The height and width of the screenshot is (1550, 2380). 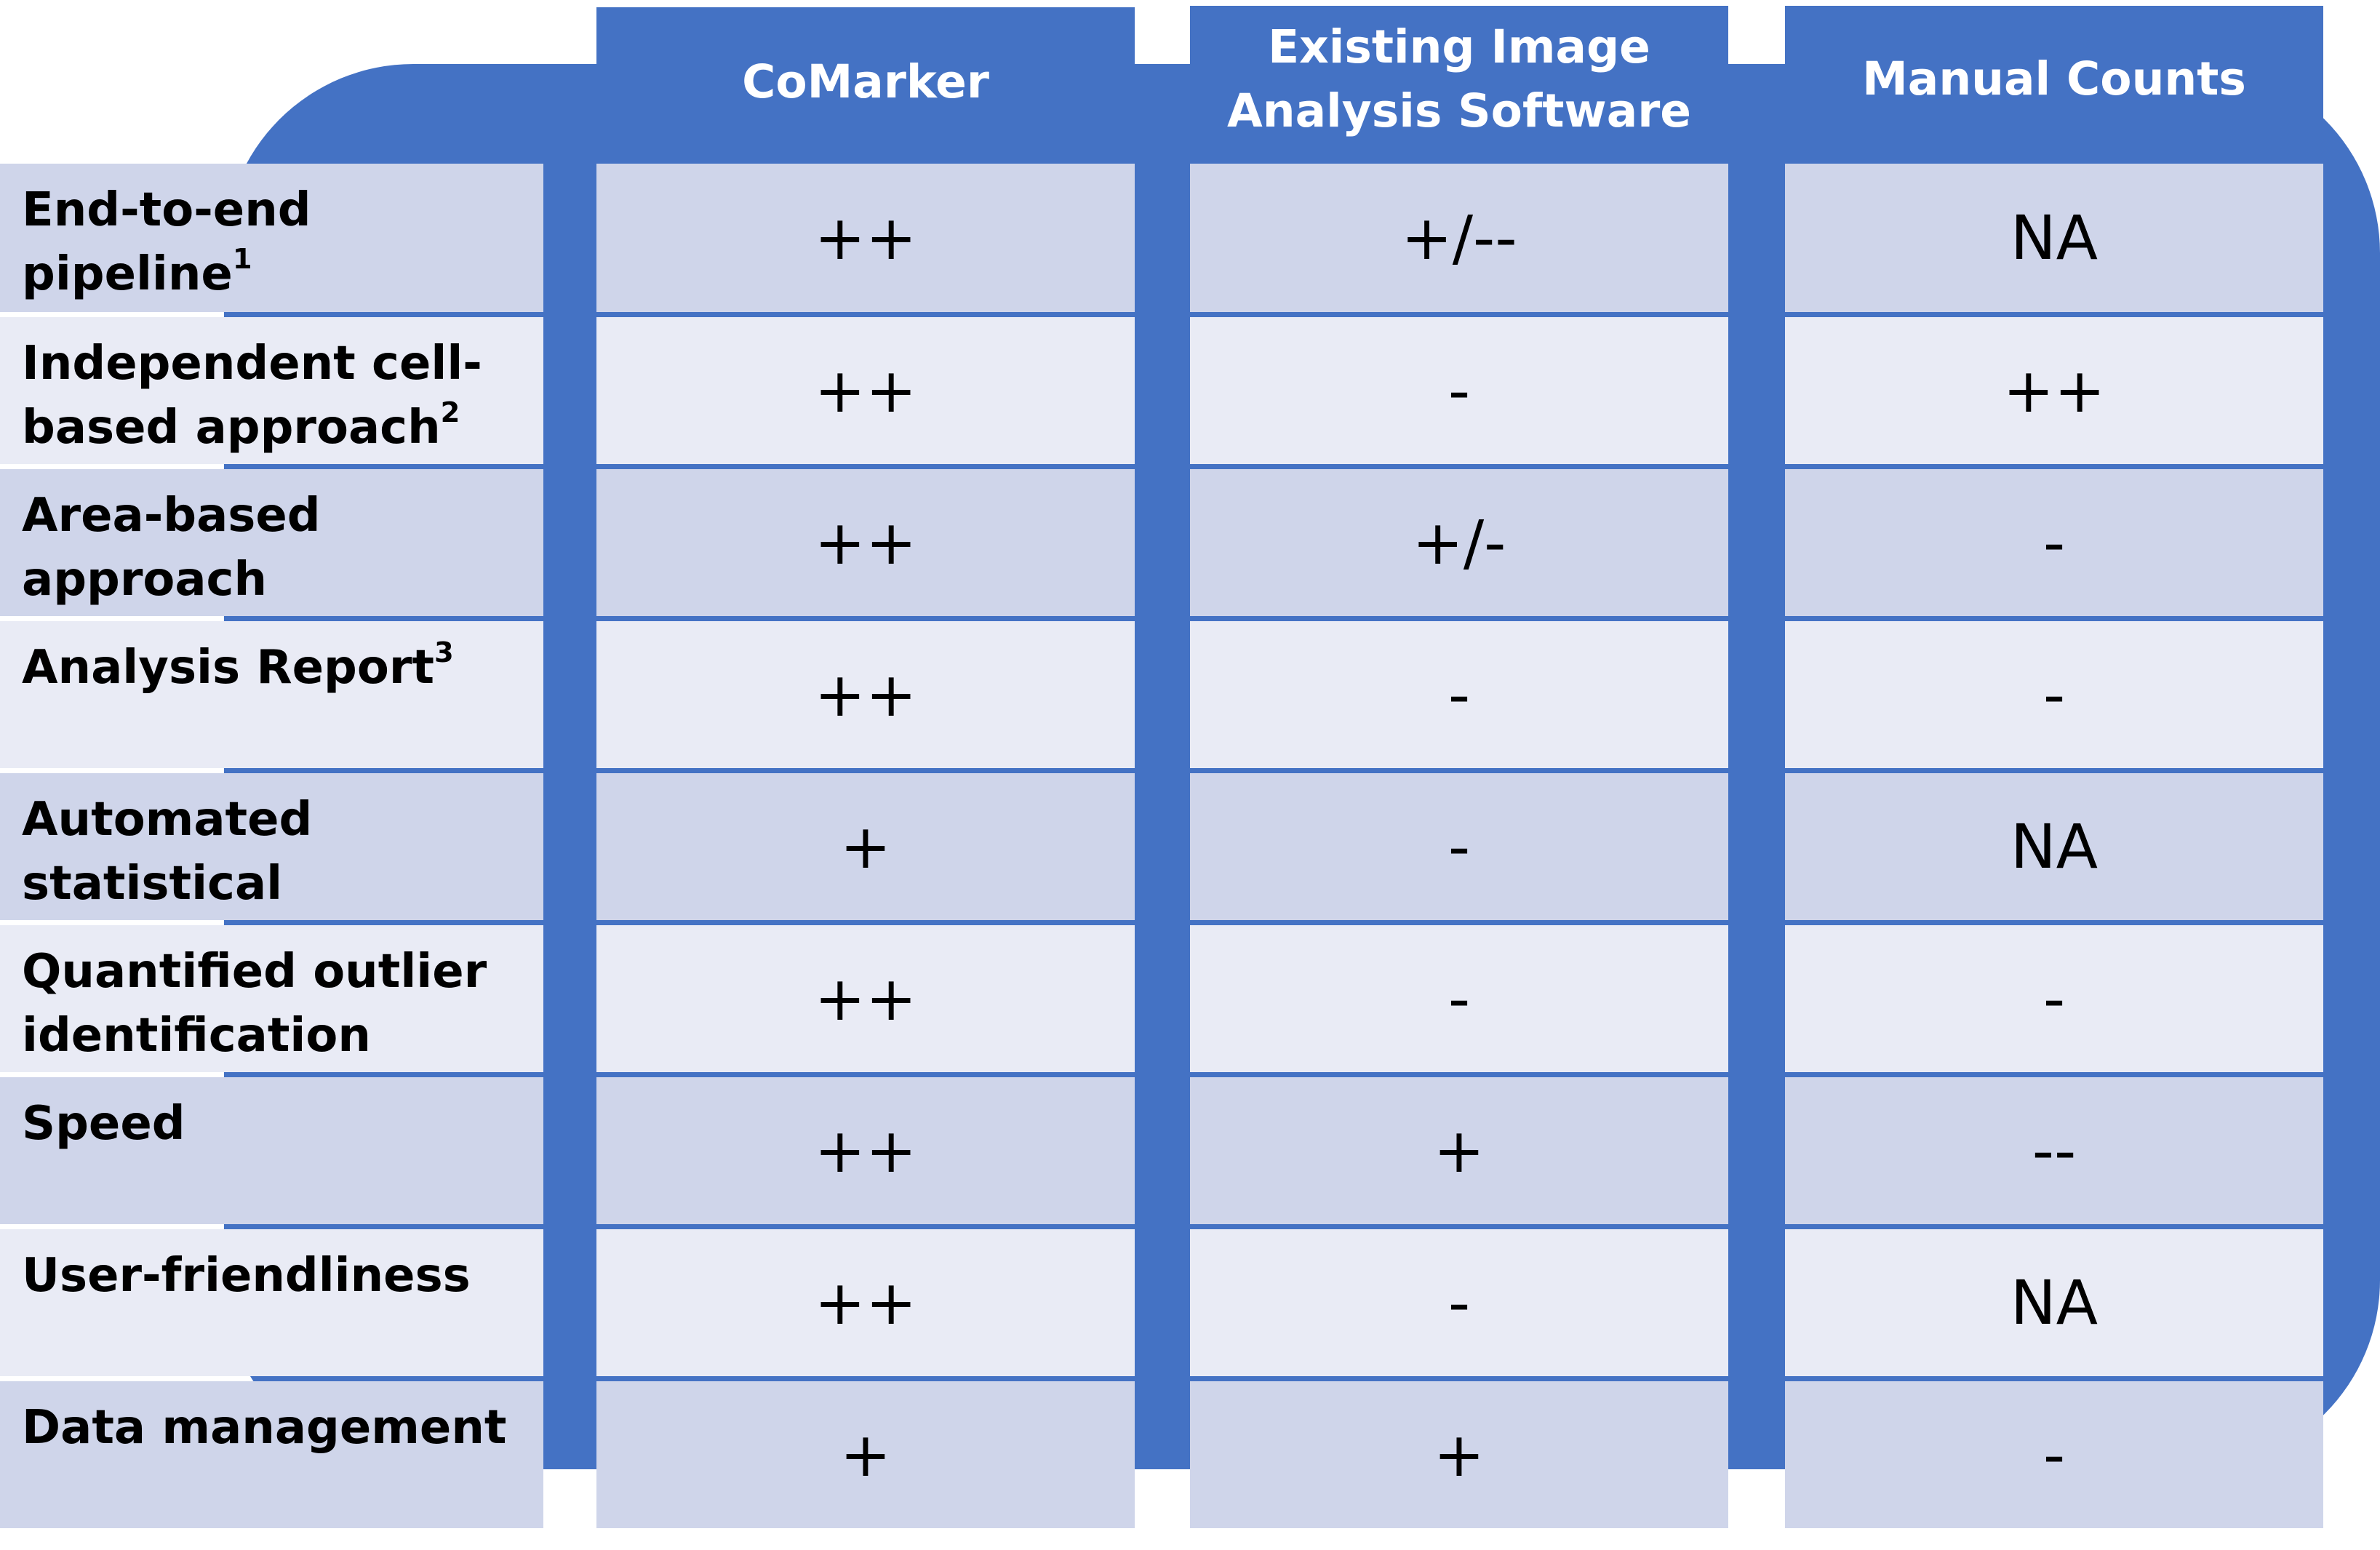 I want to click on row-label: End-to-end pipeline1, so click(x=271, y=238).